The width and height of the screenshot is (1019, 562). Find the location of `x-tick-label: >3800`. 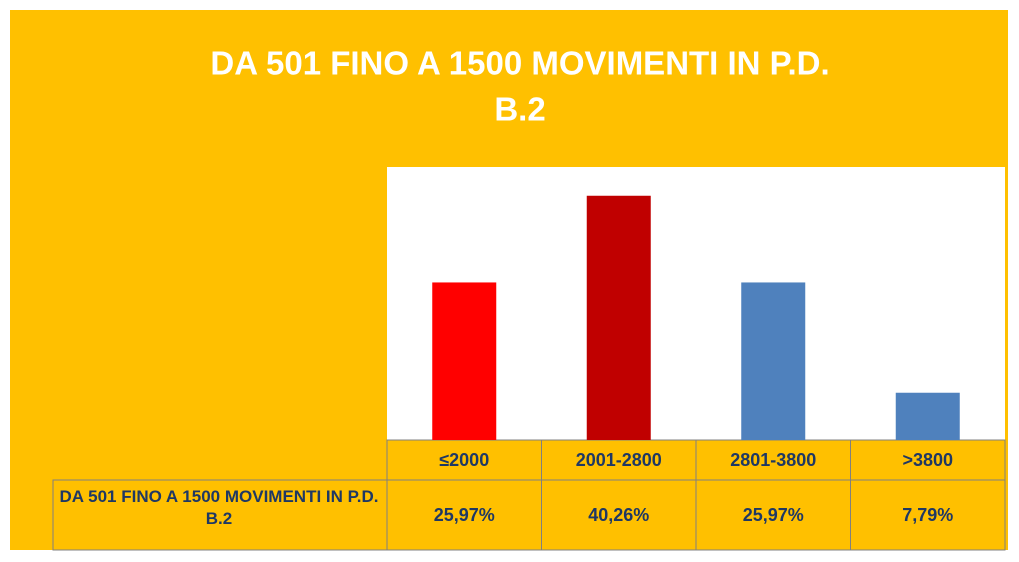

x-tick-label: >3800 is located at coordinates (927, 460).